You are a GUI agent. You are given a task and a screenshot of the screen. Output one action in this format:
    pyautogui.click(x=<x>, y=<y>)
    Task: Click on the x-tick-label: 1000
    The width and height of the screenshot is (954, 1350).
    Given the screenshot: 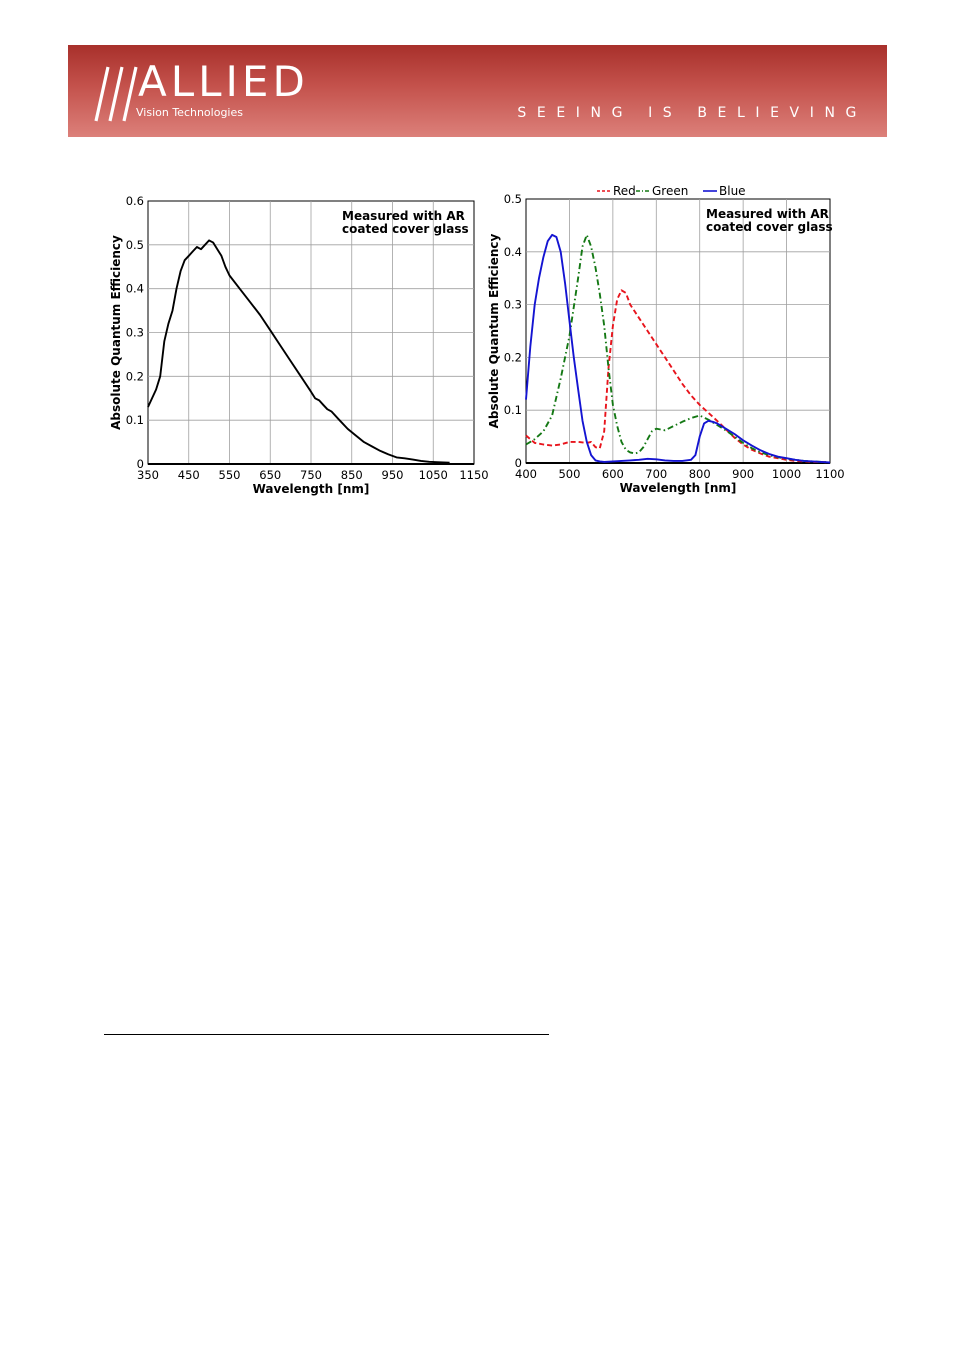 What is the action you would take?
    pyautogui.click(x=786, y=474)
    